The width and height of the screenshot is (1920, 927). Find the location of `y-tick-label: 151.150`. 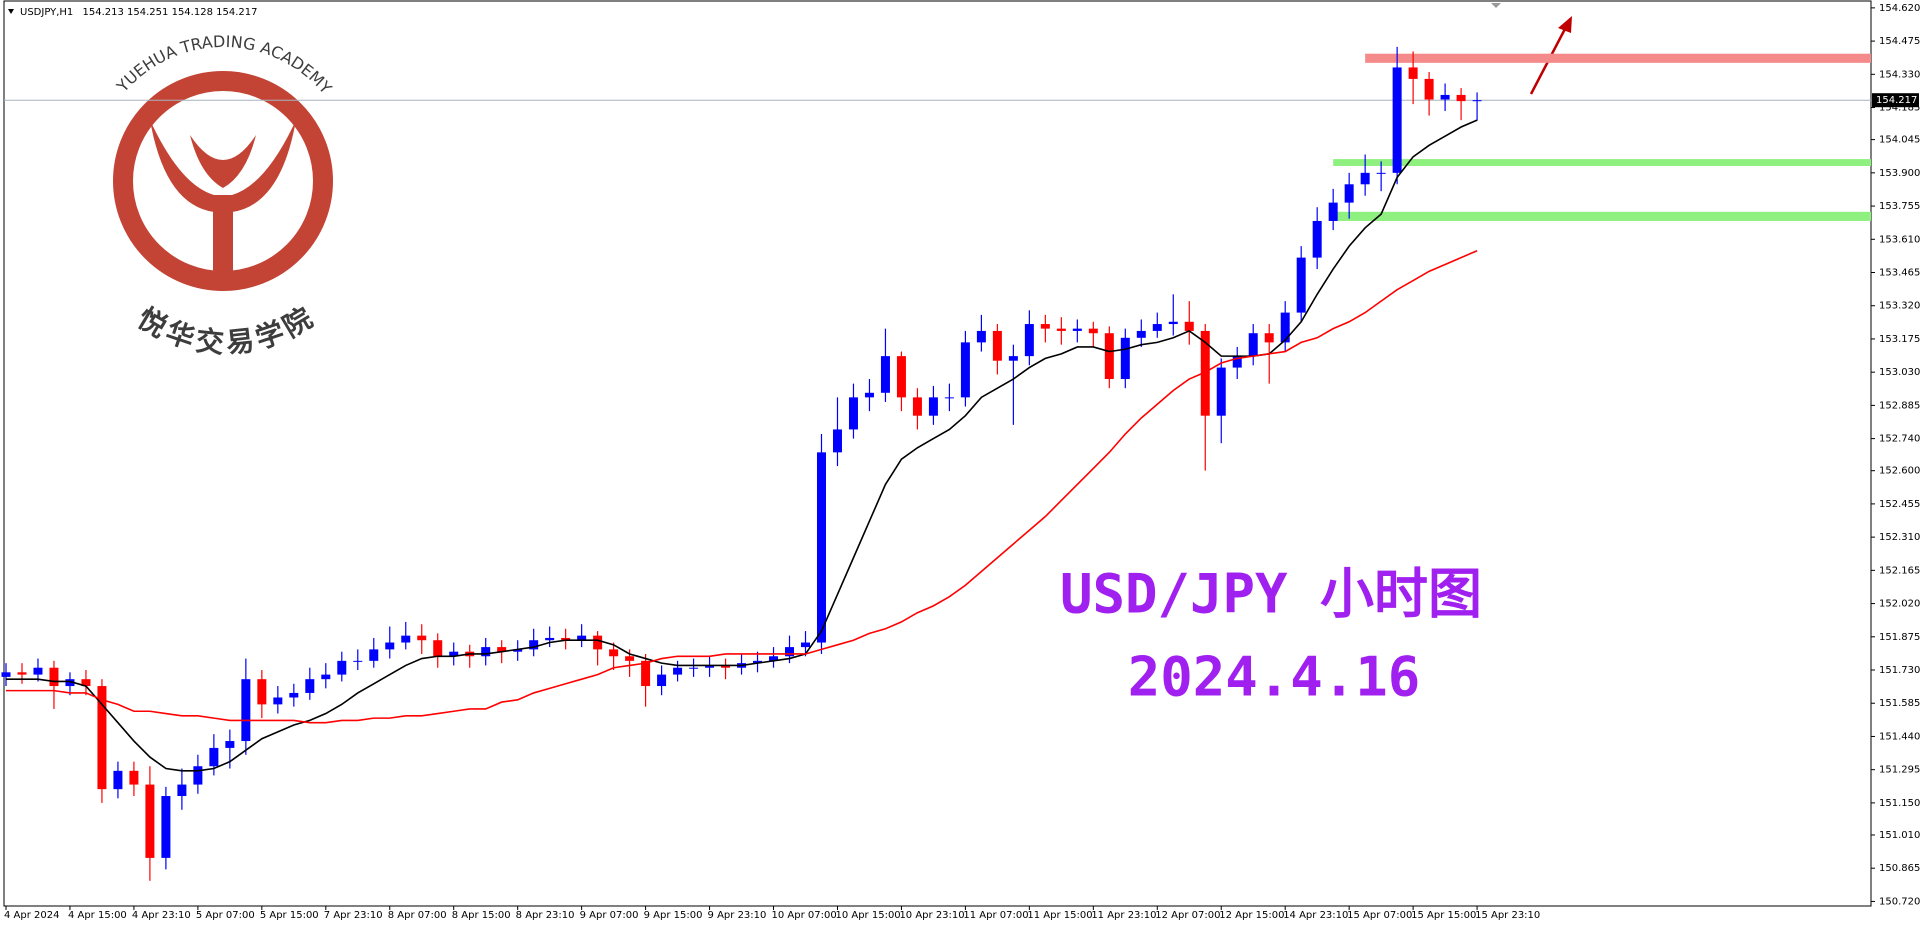

y-tick-label: 151.150 is located at coordinates (1899, 803).